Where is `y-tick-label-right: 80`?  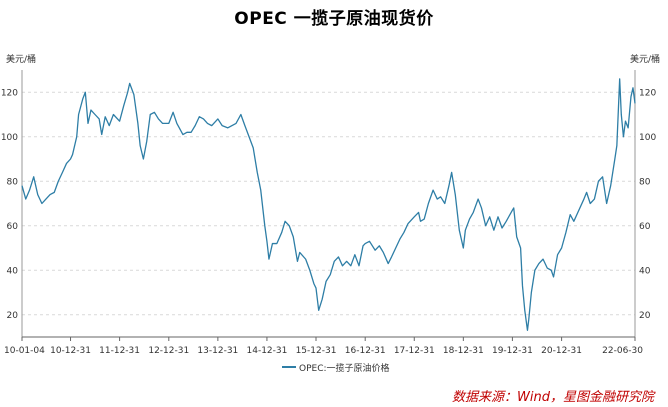 y-tick-label-right: 80 is located at coordinates (645, 182).